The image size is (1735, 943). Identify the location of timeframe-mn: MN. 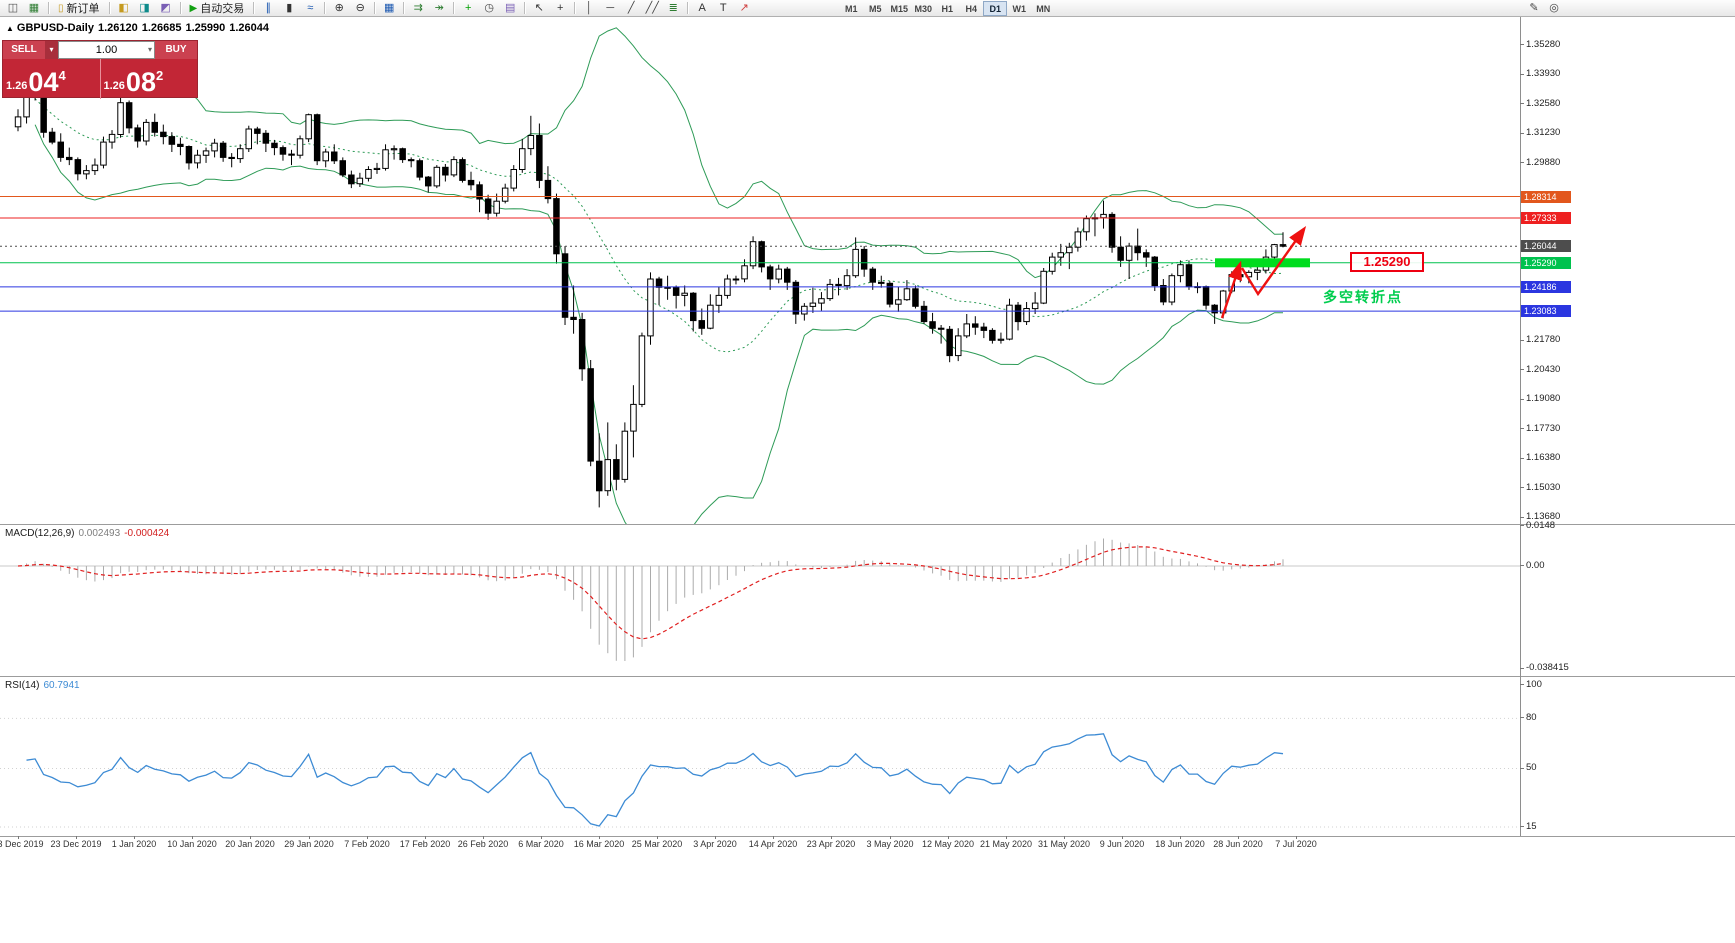
(1043, 8).